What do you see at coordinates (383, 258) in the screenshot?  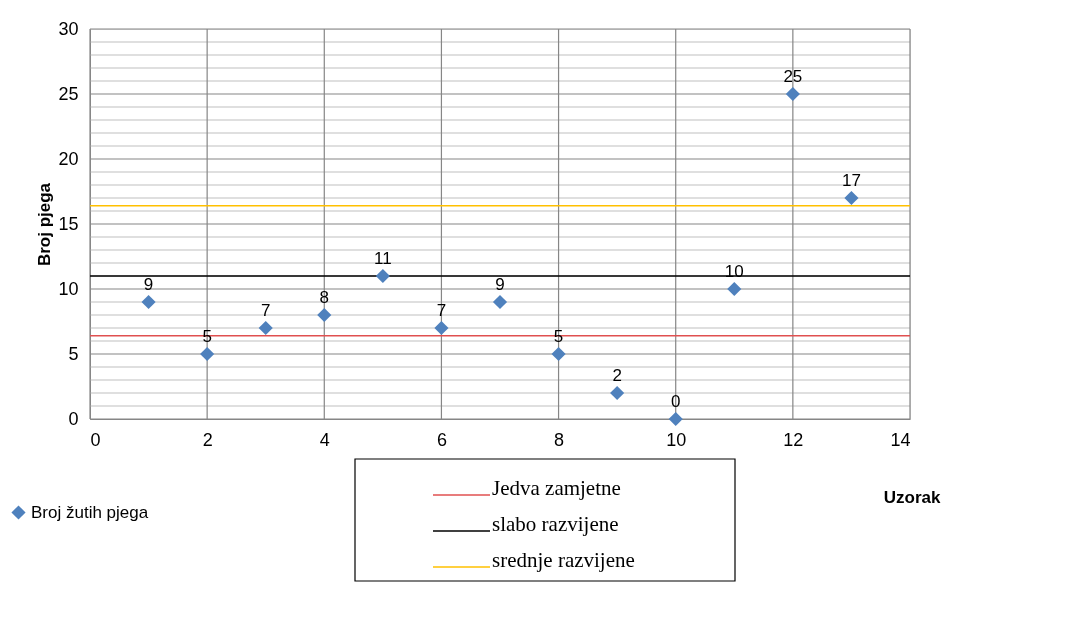 I see `data-label: 11` at bounding box center [383, 258].